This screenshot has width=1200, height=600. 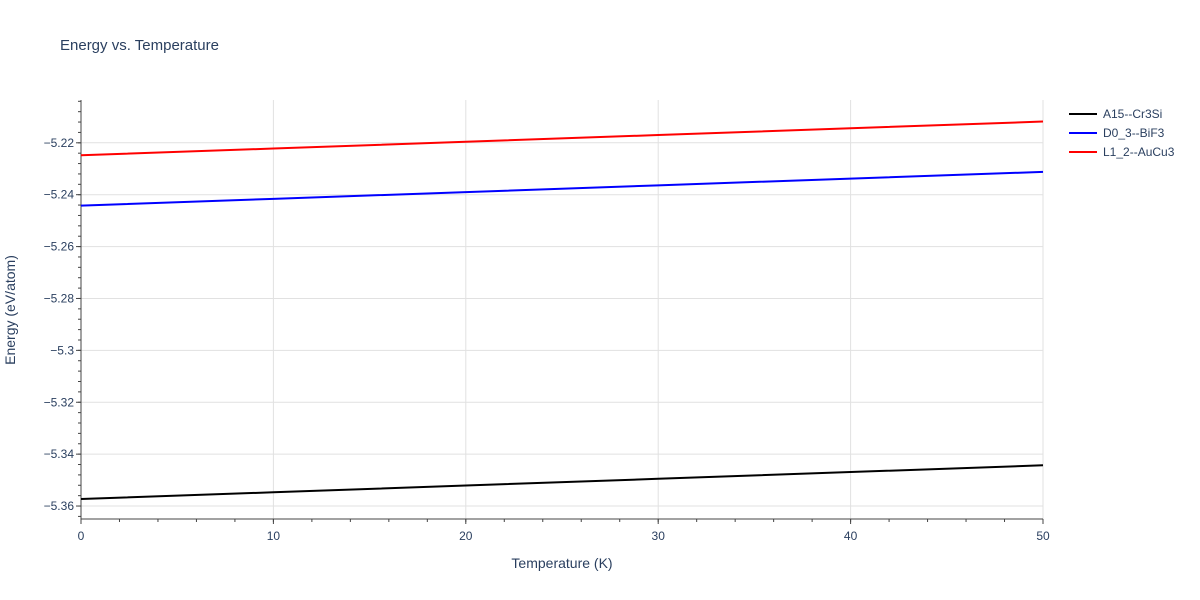 I want to click on y-tick-label: −5.3, so click(x=62, y=350).